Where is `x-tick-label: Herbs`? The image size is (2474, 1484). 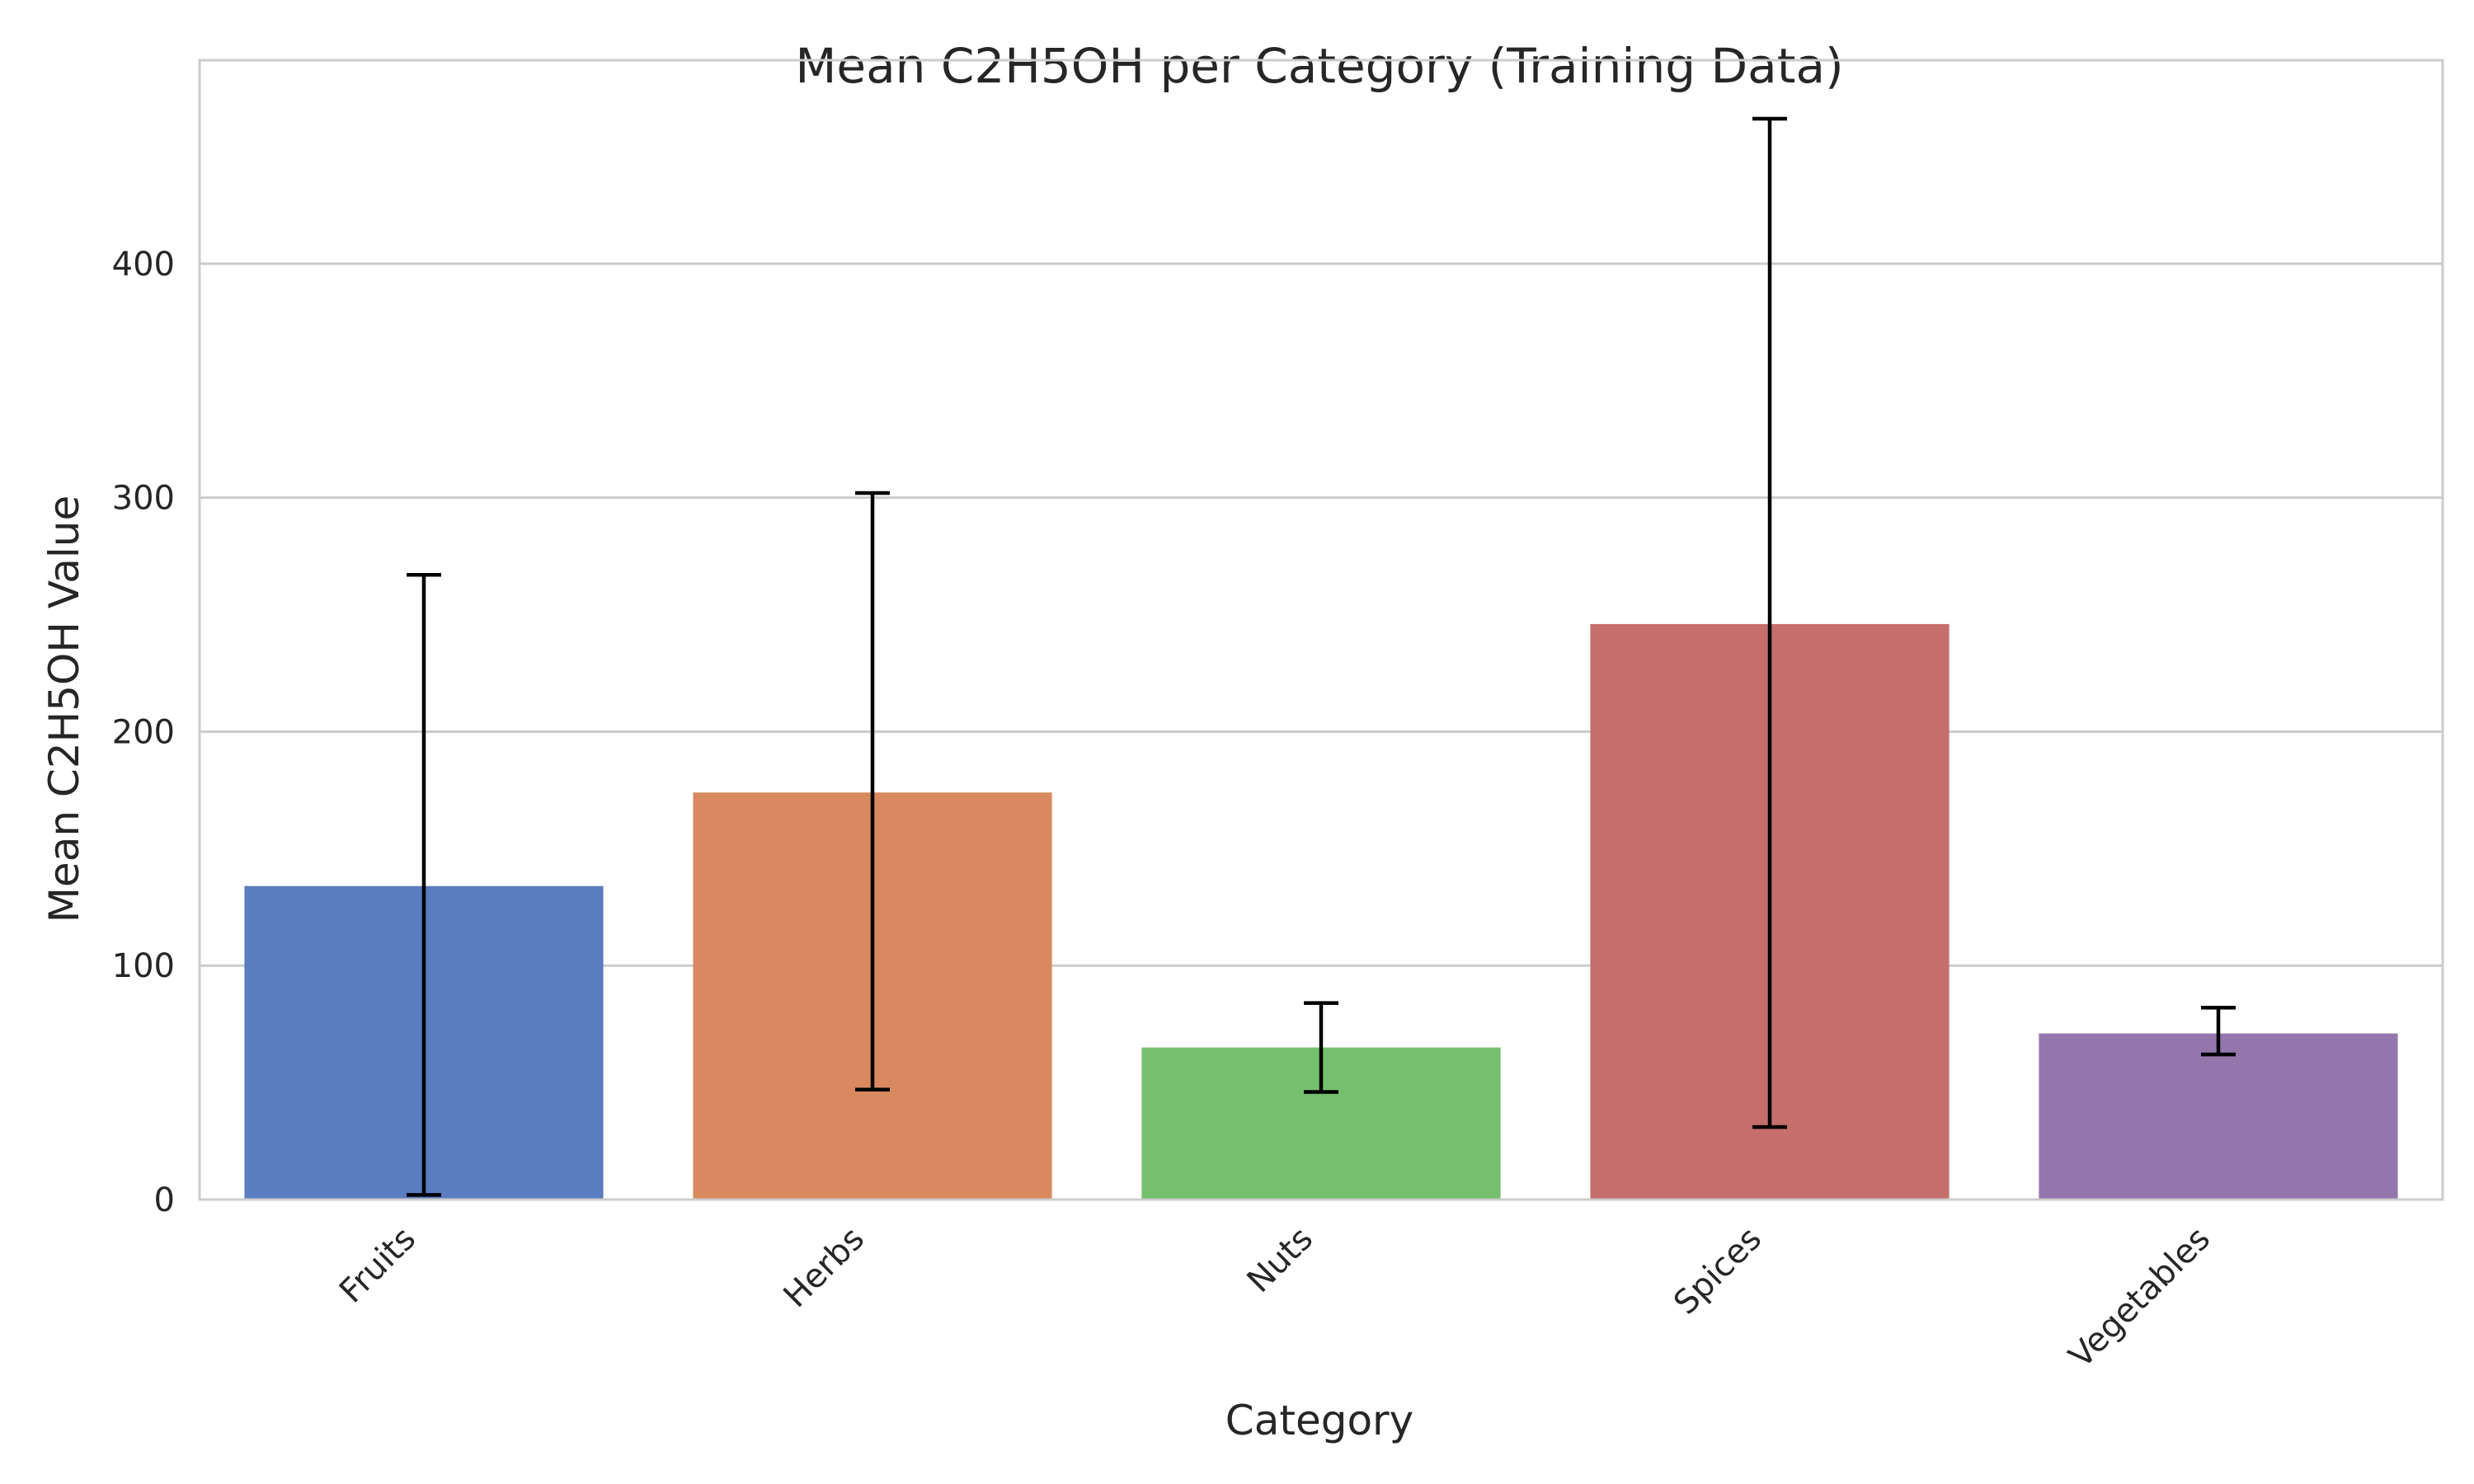 x-tick-label: Herbs is located at coordinates (824, 1268).